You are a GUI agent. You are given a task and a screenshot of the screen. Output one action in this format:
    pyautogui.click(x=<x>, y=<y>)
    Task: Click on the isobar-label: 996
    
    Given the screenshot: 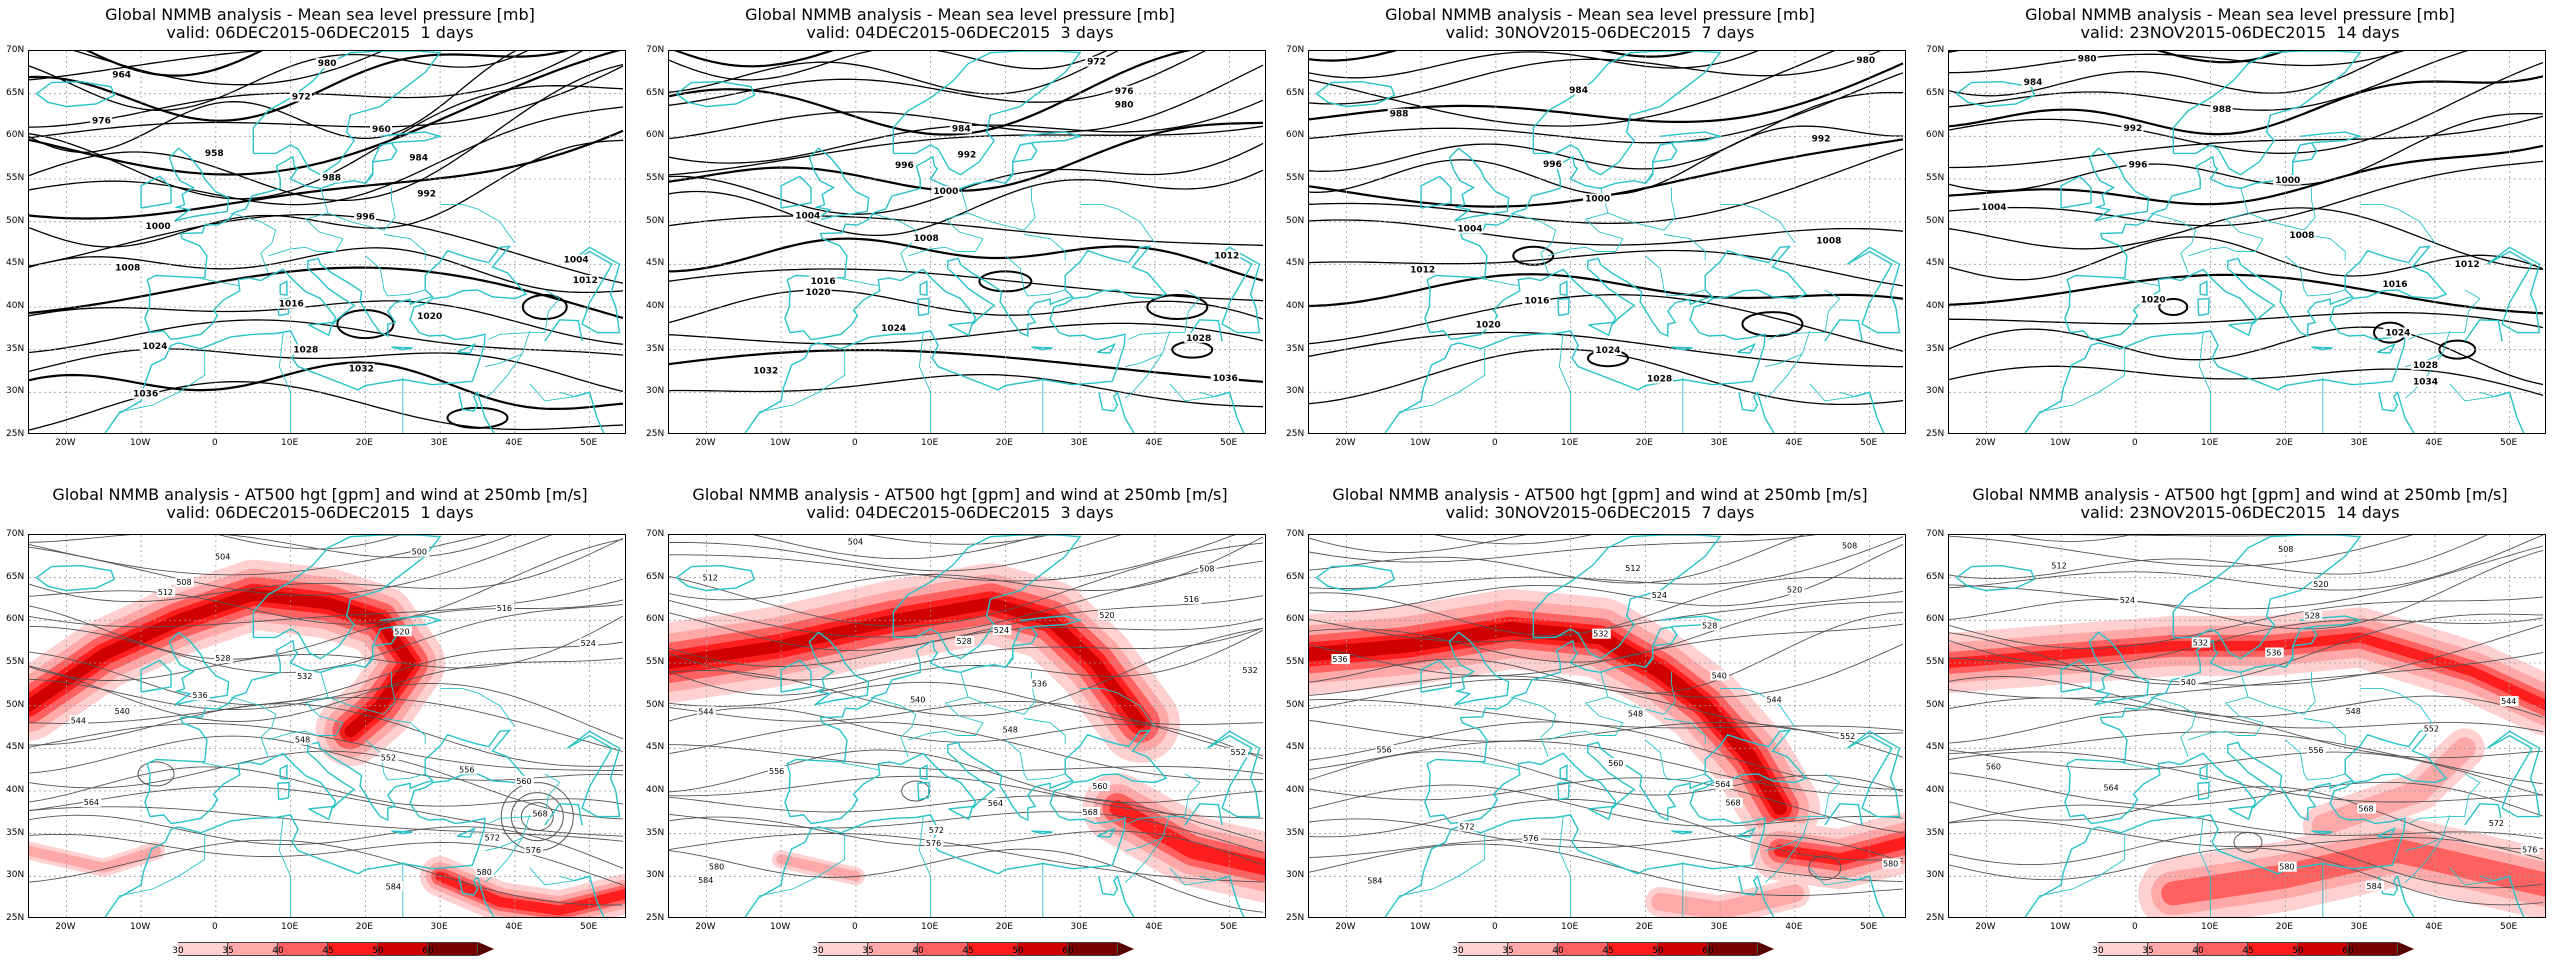 What is the action you would take?
    pyautogui.click(x=2138, y=166)
    